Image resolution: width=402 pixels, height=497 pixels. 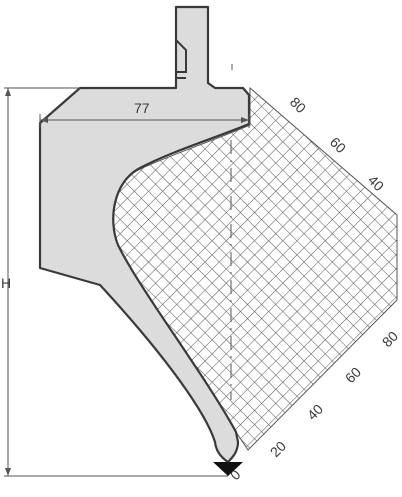 What do you see at coordinates (390, 339) in the screenshot?
I see `lower-tick-80: 80` at bounding box center [390, 339].